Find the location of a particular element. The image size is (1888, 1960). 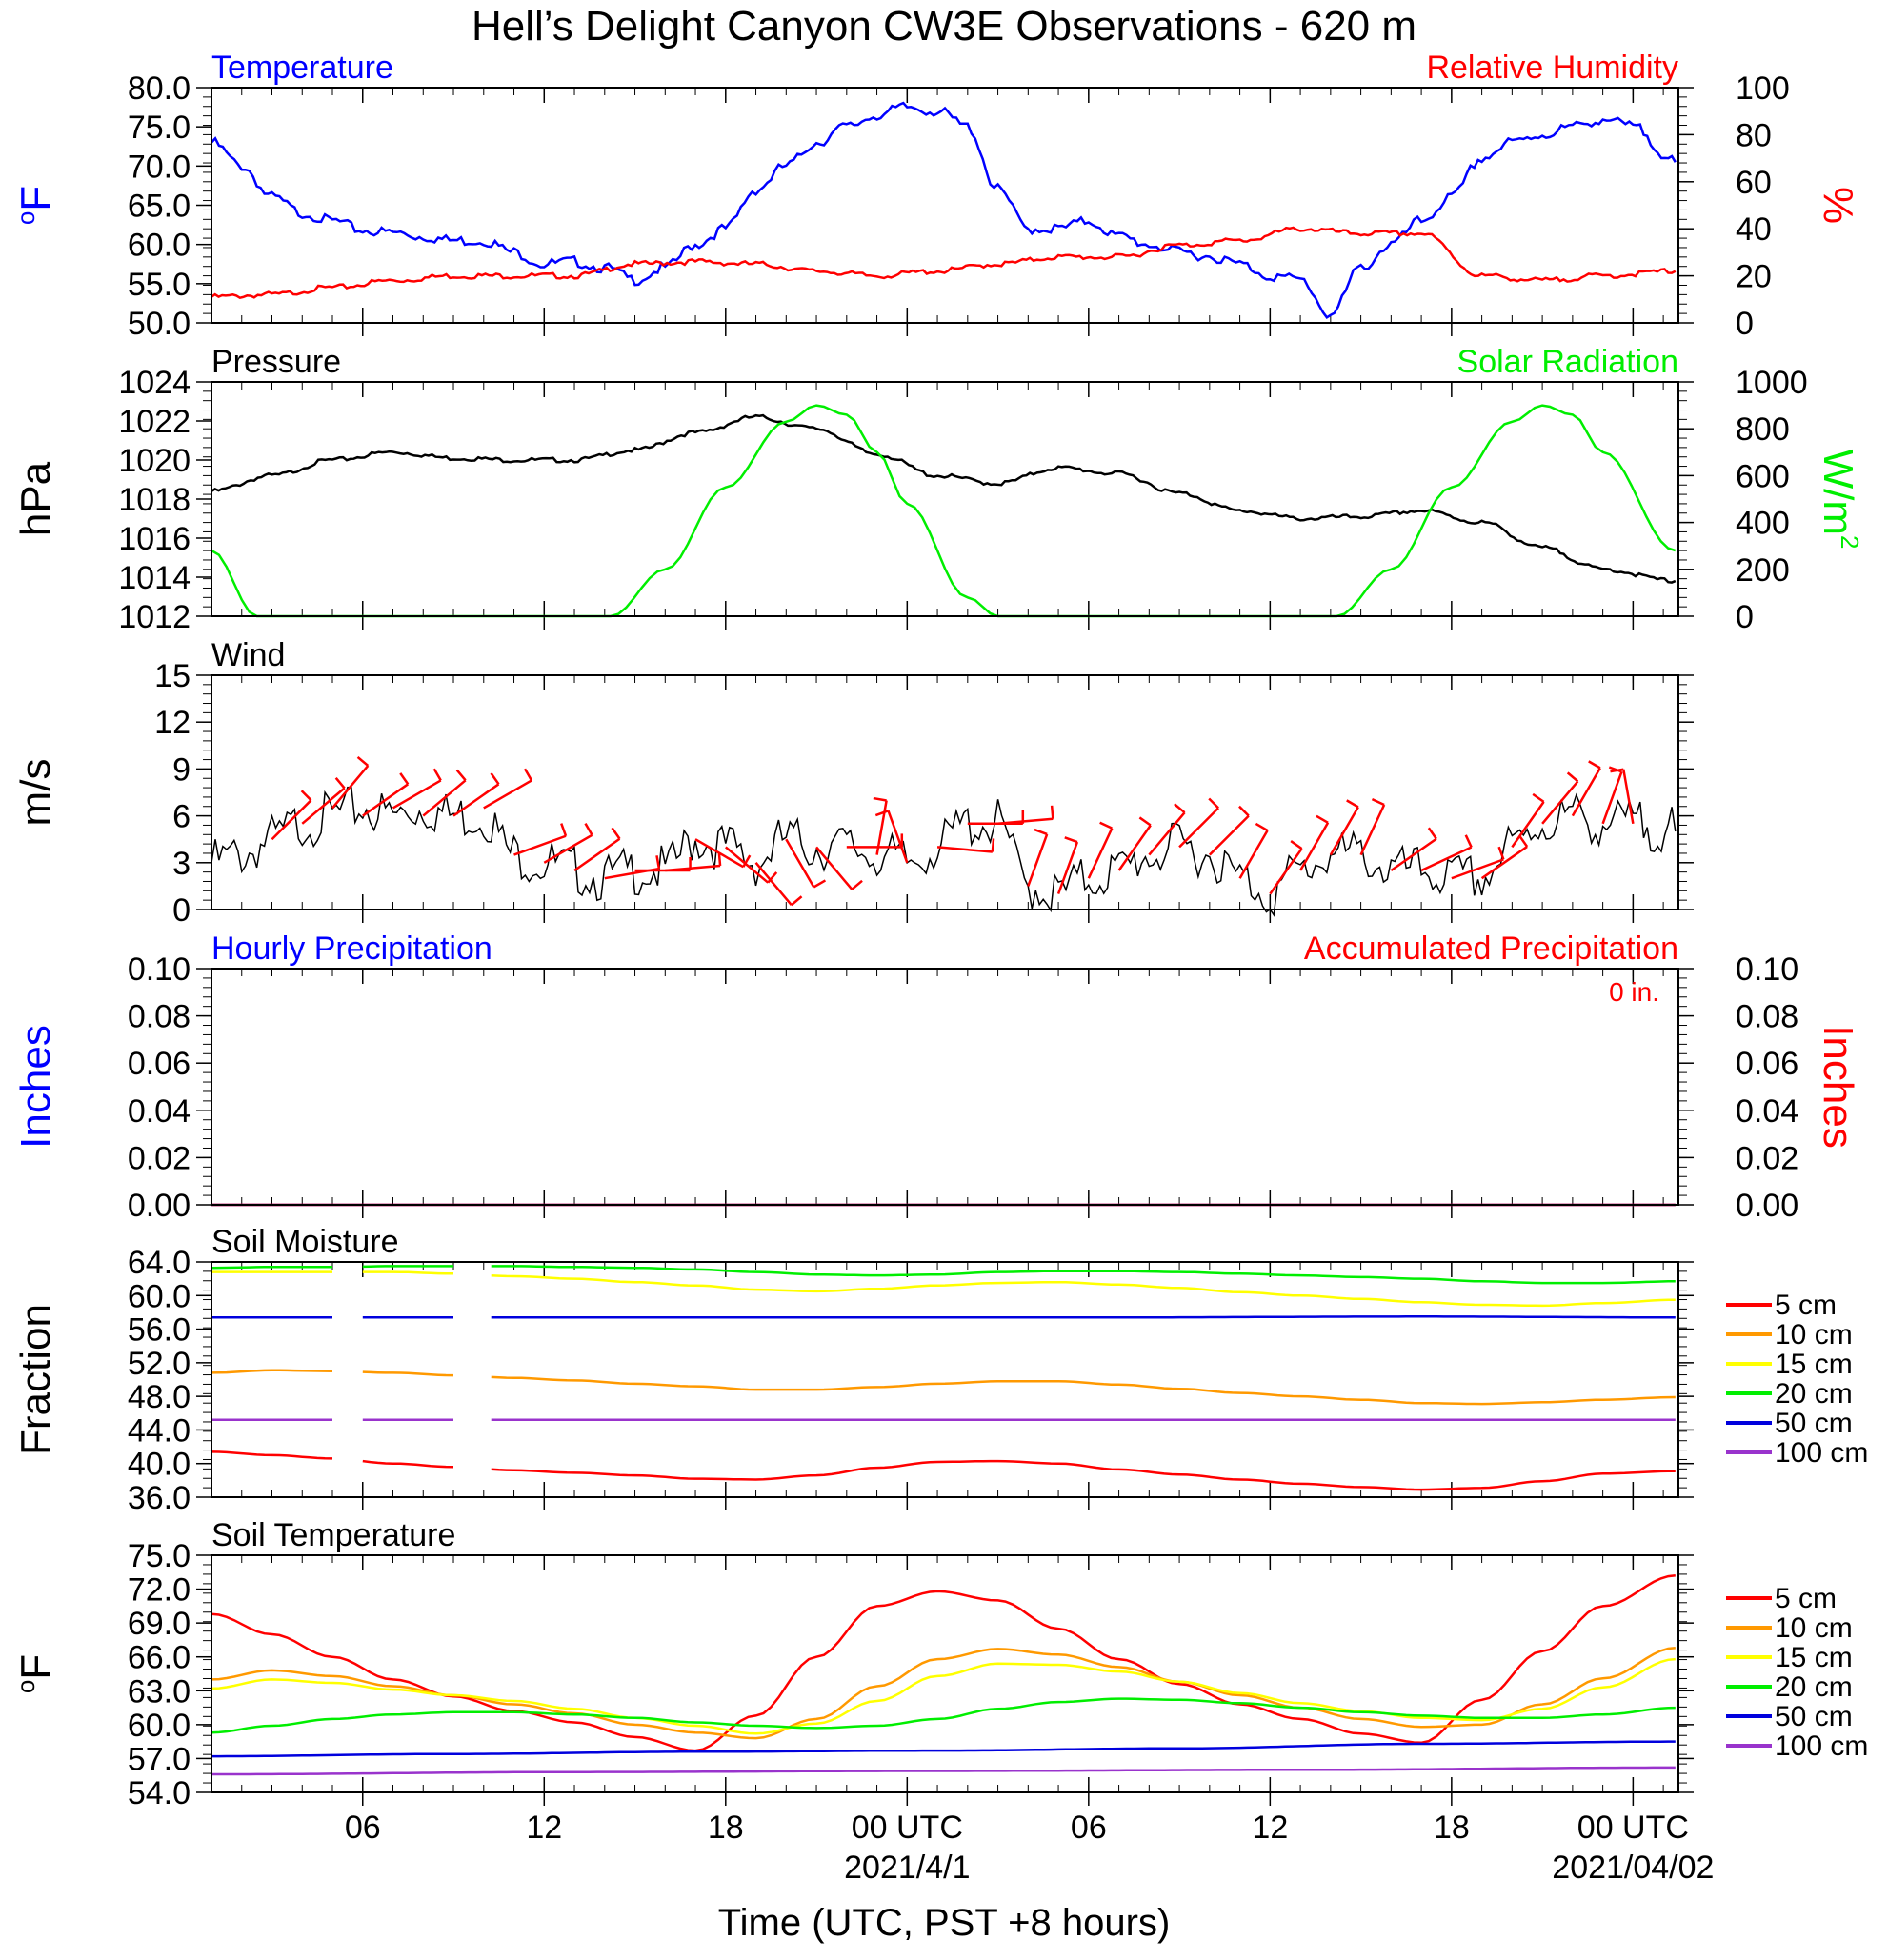

x-date-label: 2021/04/02 is located at coordinates (1633, 1868).